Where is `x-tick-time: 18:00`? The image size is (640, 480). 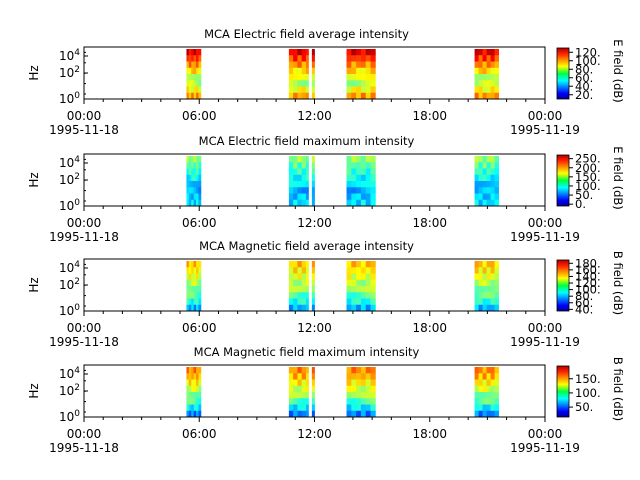
x-tick-time: 18:00 is located at coordinates (429, 223).